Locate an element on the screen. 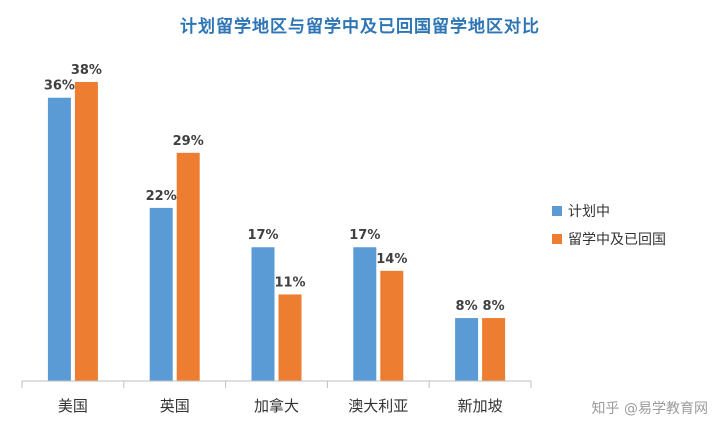 The height and width of the screenshot is (432, 720). data-label-planned-2: 17% is located at coordinates (262, 235).